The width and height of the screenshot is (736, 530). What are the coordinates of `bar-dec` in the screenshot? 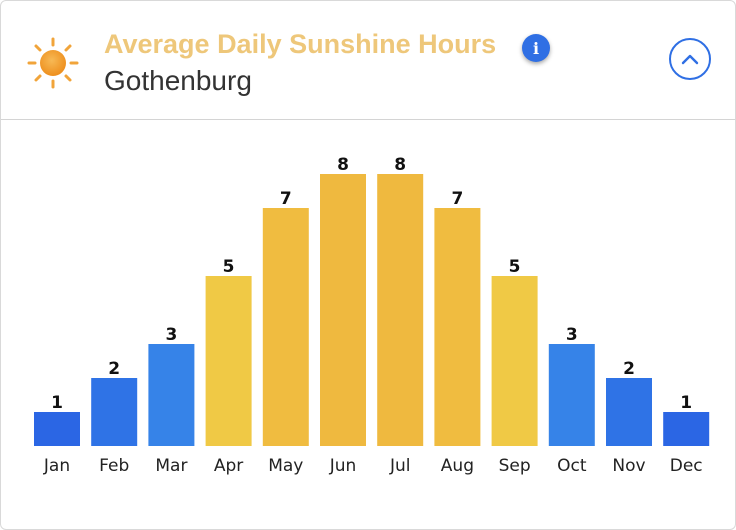 It's located at (686, 429).